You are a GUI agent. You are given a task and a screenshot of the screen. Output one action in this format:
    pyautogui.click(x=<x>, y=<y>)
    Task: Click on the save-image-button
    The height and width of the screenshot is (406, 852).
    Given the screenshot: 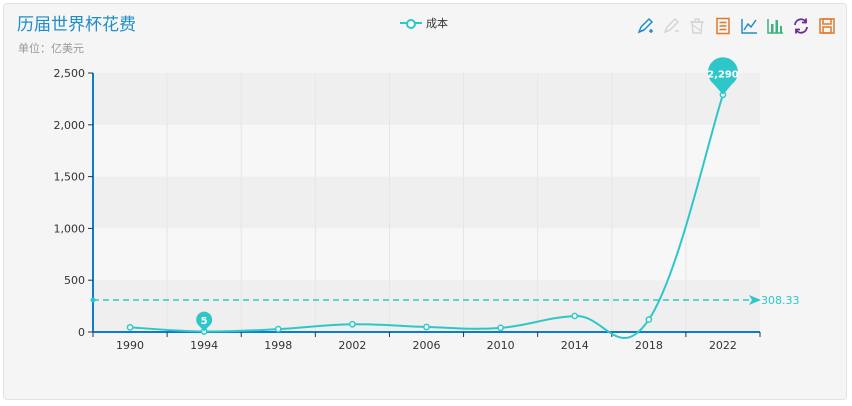 What is the action you would take?
    pyautogui.click(x=827, y=26)
    